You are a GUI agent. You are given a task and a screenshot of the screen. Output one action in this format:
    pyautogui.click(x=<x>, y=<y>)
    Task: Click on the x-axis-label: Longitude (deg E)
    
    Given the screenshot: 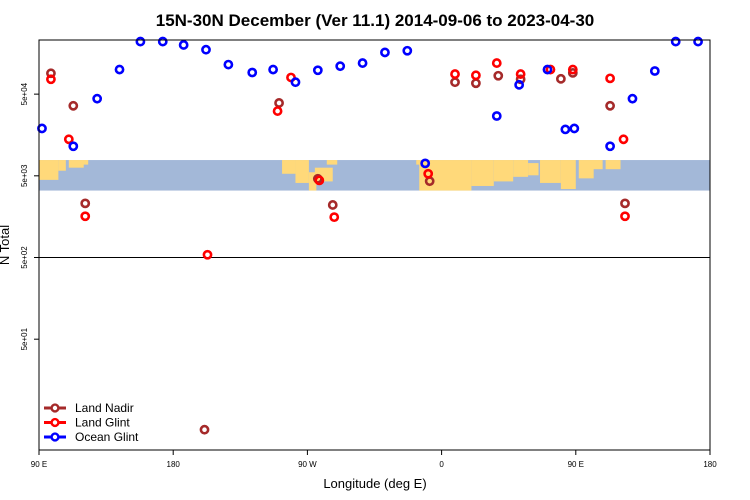 What is the action you would take?
    pyautogui.click(x=374, y=483)
    